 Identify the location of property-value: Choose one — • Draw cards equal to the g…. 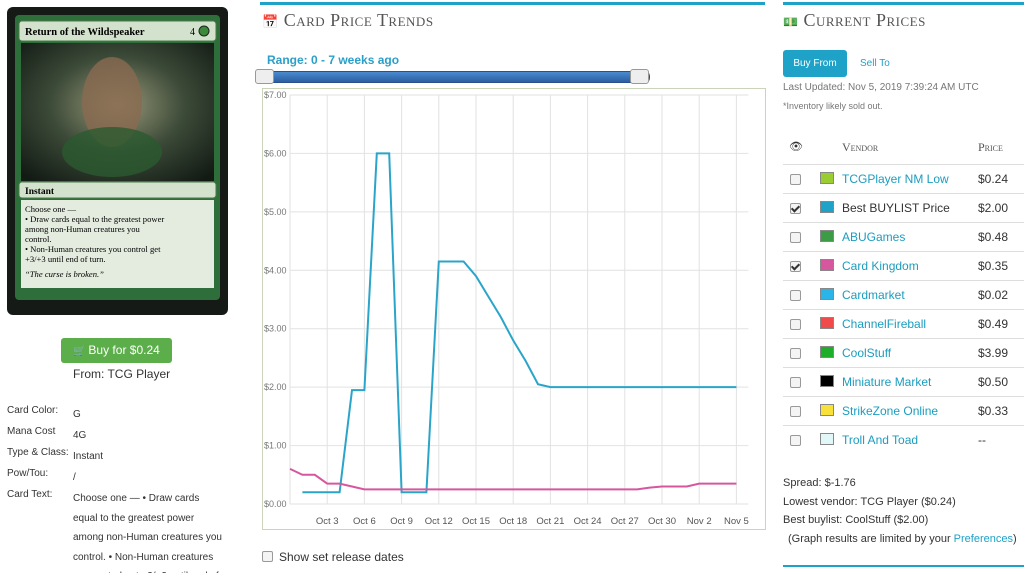
(147, 533).